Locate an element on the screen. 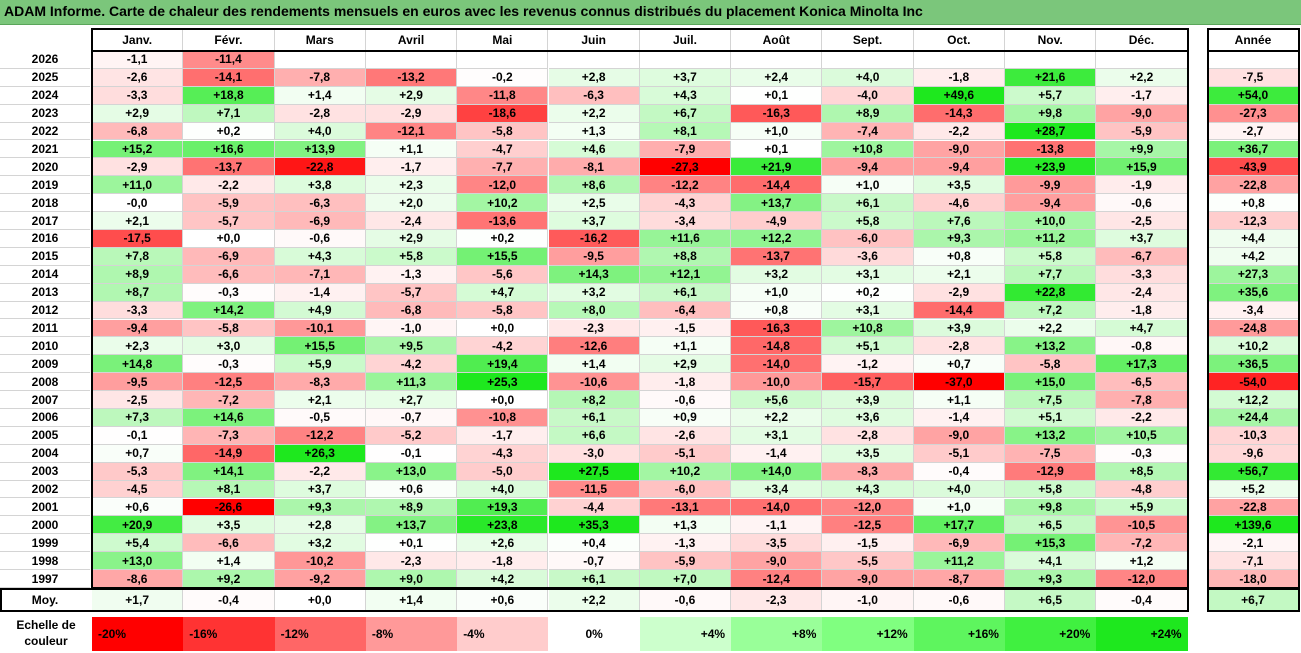 The height and width of the screenshot is (653, 1301). average-annual-cell: +6,7 is located at coordinates (1253, 600).